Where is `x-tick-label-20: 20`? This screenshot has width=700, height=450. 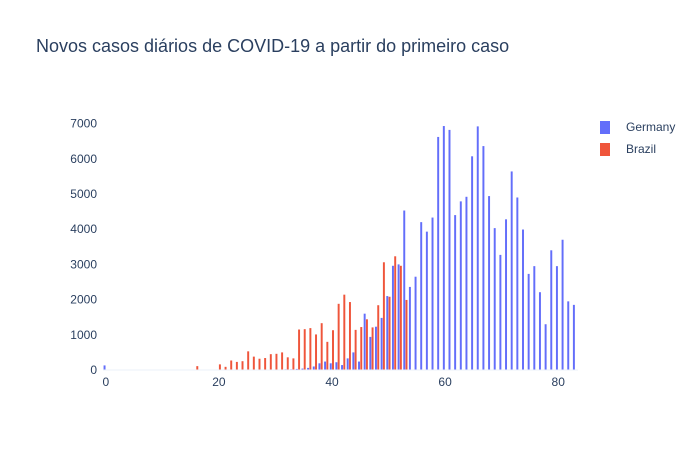 x-tick-label-20: 20 is located at coordinates (219, 382).